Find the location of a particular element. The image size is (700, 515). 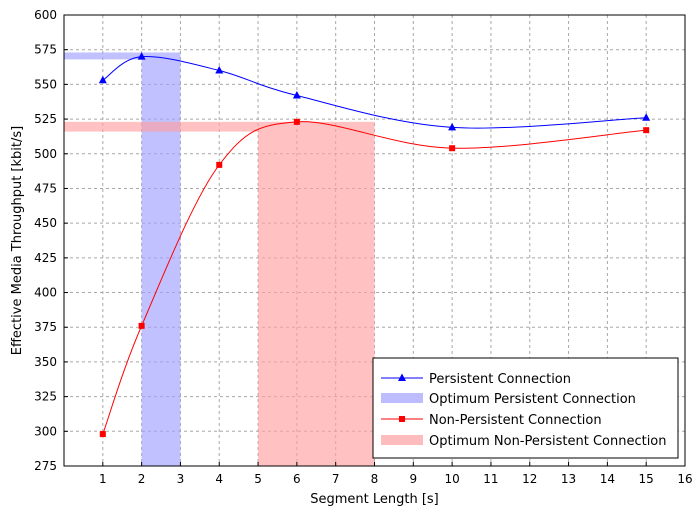

y-tick-label: 450 is located at coordinates (45, 223).